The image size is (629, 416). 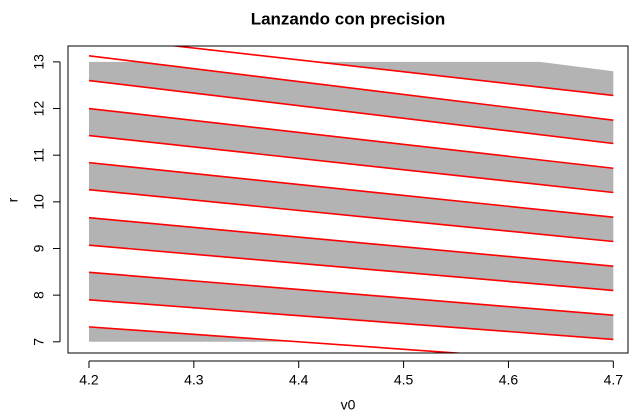 I want to click on x-tick-label: 4.7, so click(x=614, y=380).